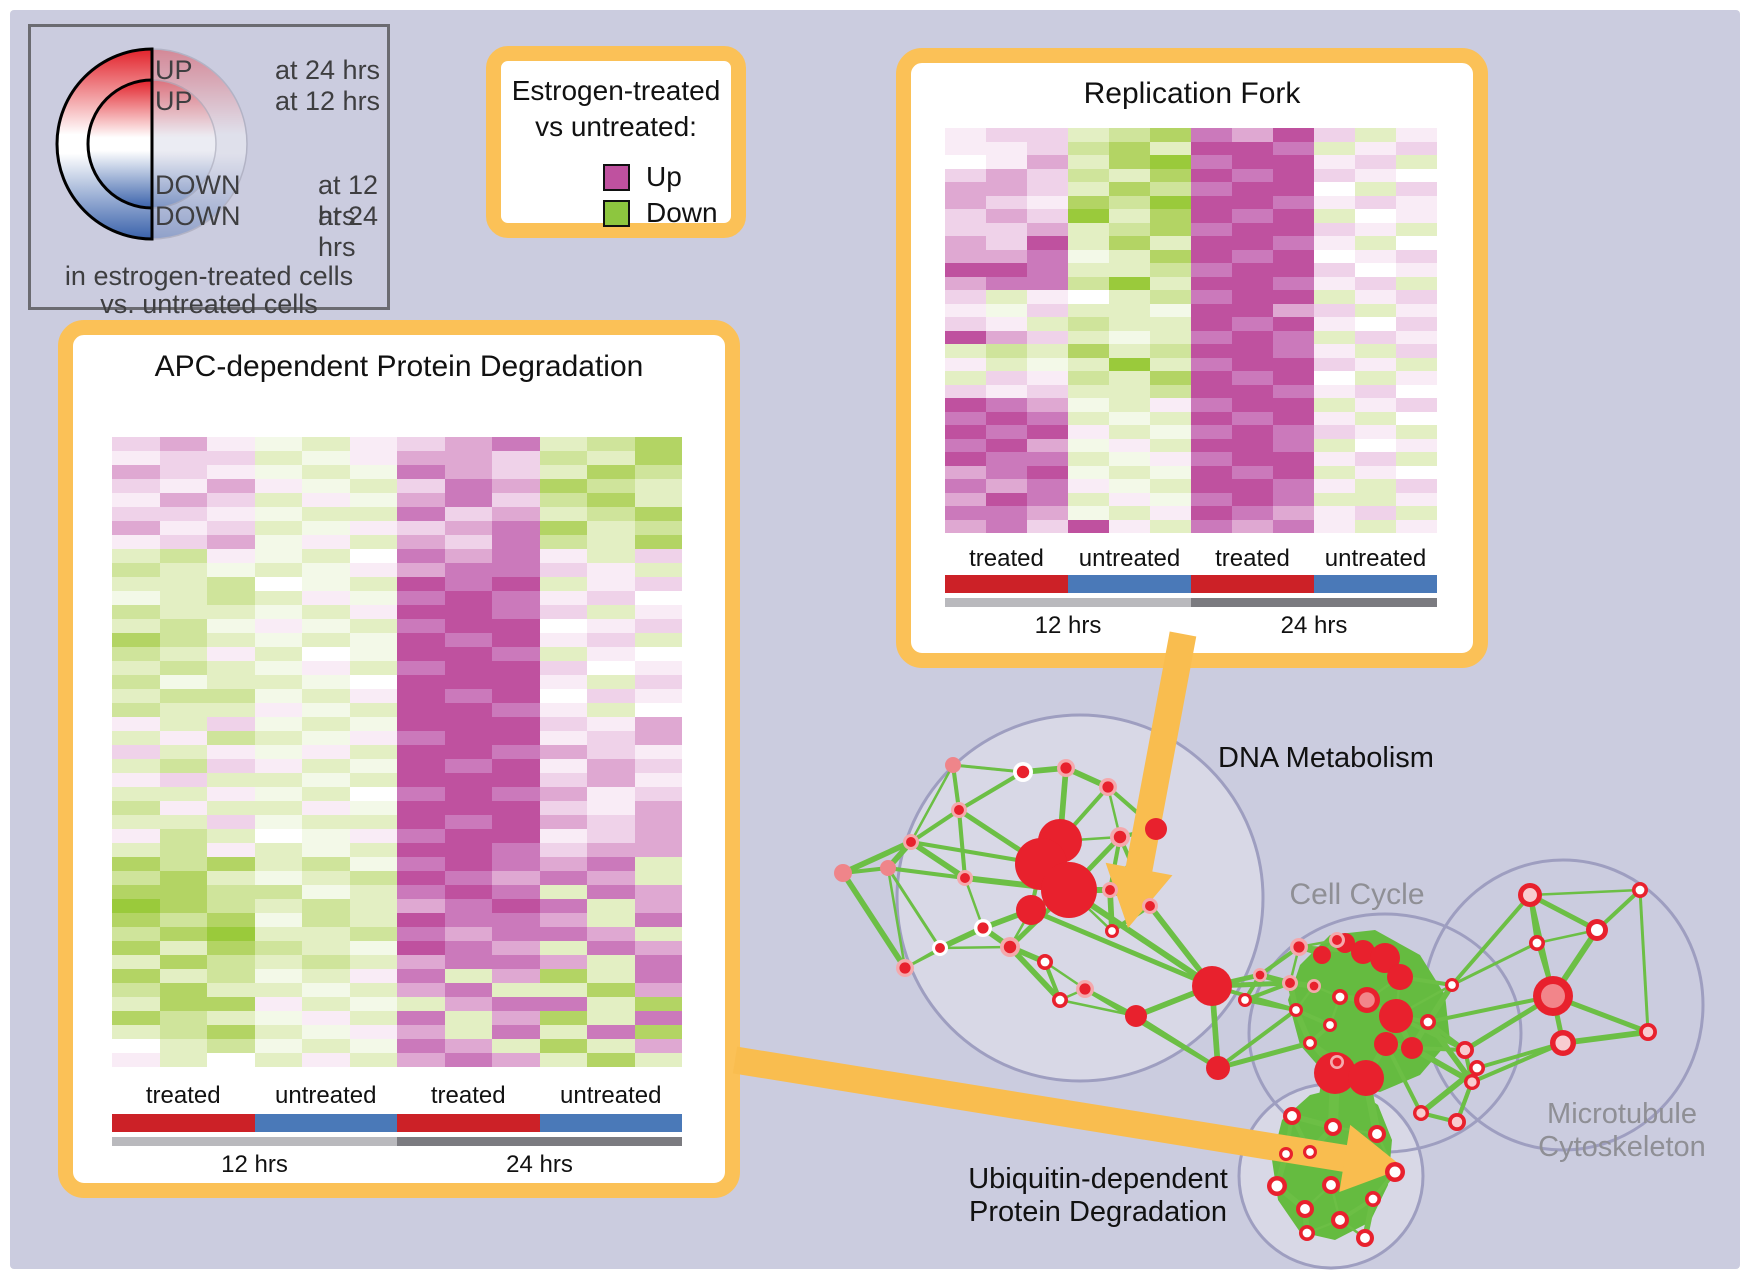  I want to click on legend-caption-line1: in estrogen-treated cells, so click(209, 276).